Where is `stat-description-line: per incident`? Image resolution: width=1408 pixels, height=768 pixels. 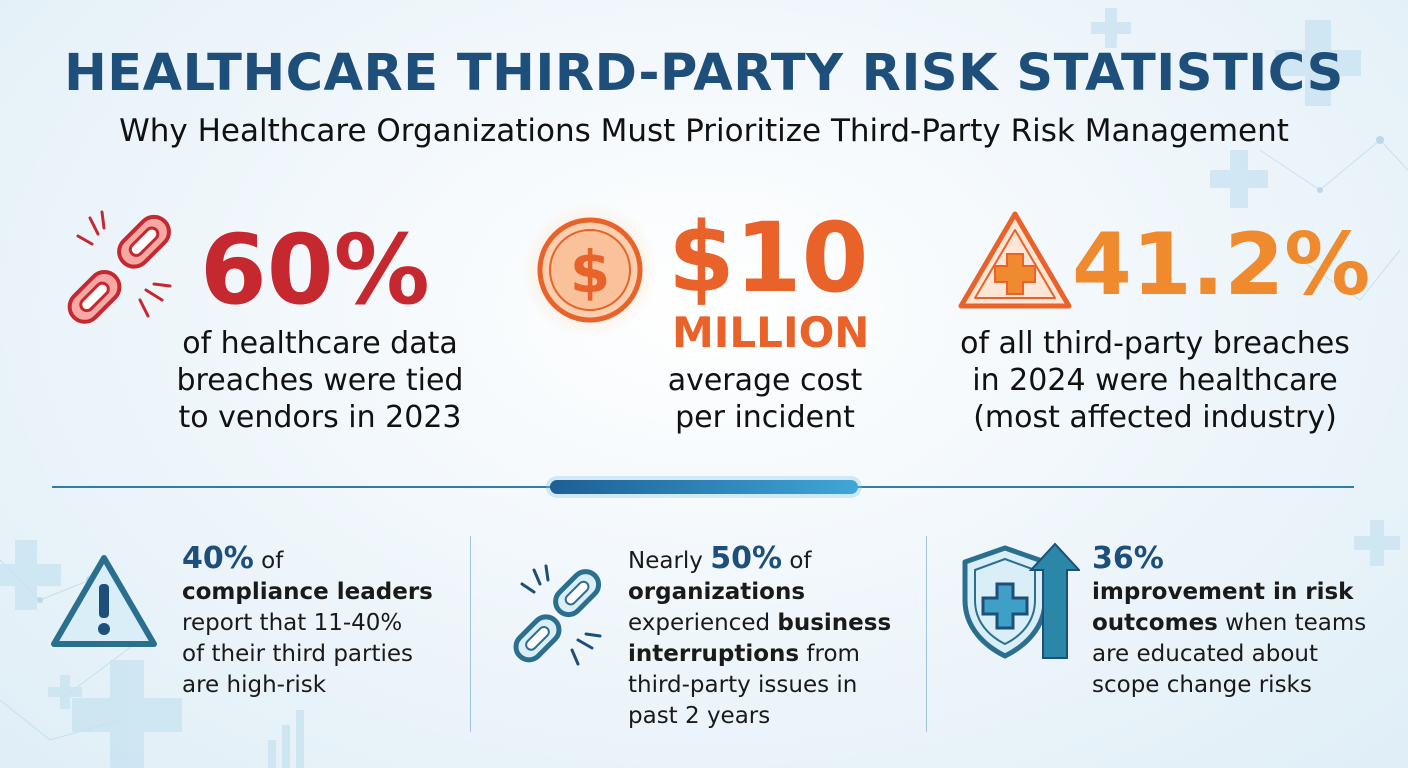 stat-description-line: per incident is located at coordinates (765, 417).